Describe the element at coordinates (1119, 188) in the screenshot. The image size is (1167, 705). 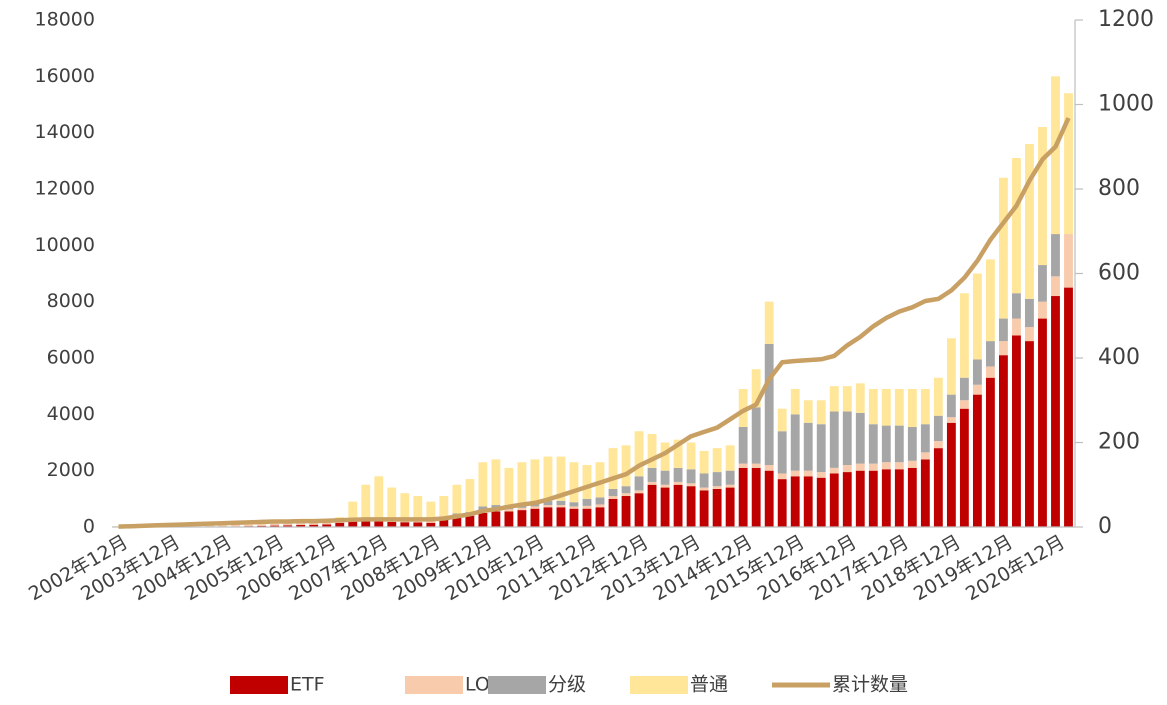
I see `y2-tick-label: 800` at that location.